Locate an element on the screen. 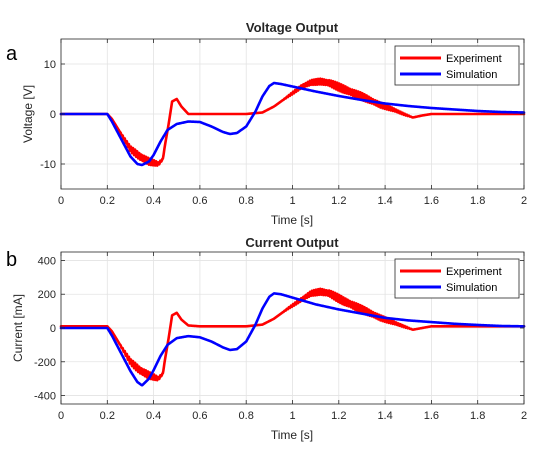 This screenshot has height=457, width=550. current-x-tick-label: 0.2 is located at coordinates (107, 416).